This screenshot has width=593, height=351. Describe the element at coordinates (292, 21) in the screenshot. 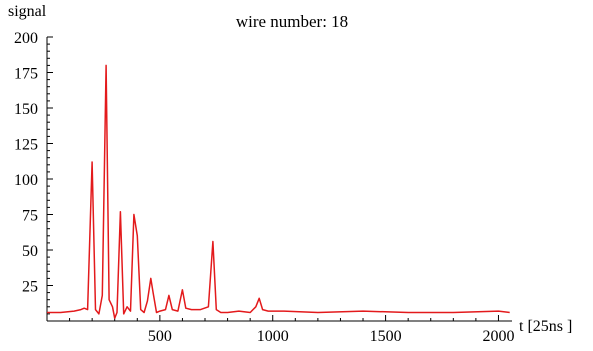

I see `chart-title: wire number: 18` at that location.